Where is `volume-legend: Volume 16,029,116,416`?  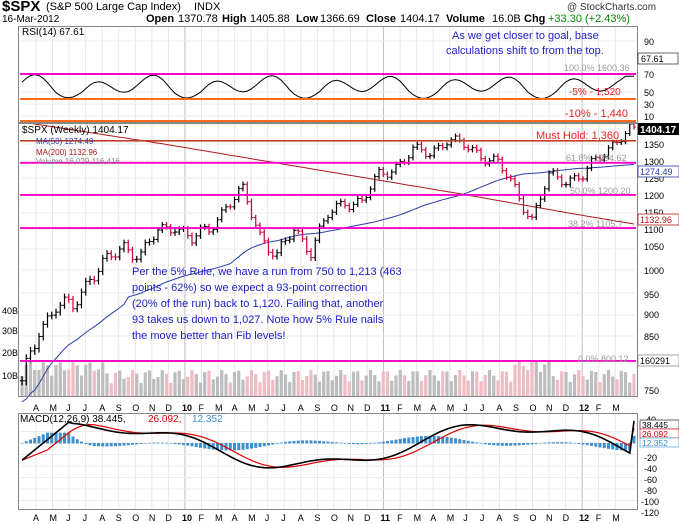
volume-legend: Volume 16,029,116,416 is located at coordinates (78, 161).